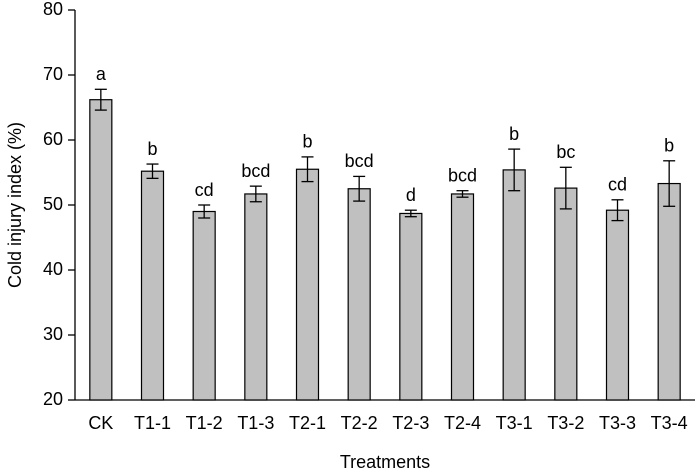  I want to click on x-tick-label: T2-1, so click(307, 423).